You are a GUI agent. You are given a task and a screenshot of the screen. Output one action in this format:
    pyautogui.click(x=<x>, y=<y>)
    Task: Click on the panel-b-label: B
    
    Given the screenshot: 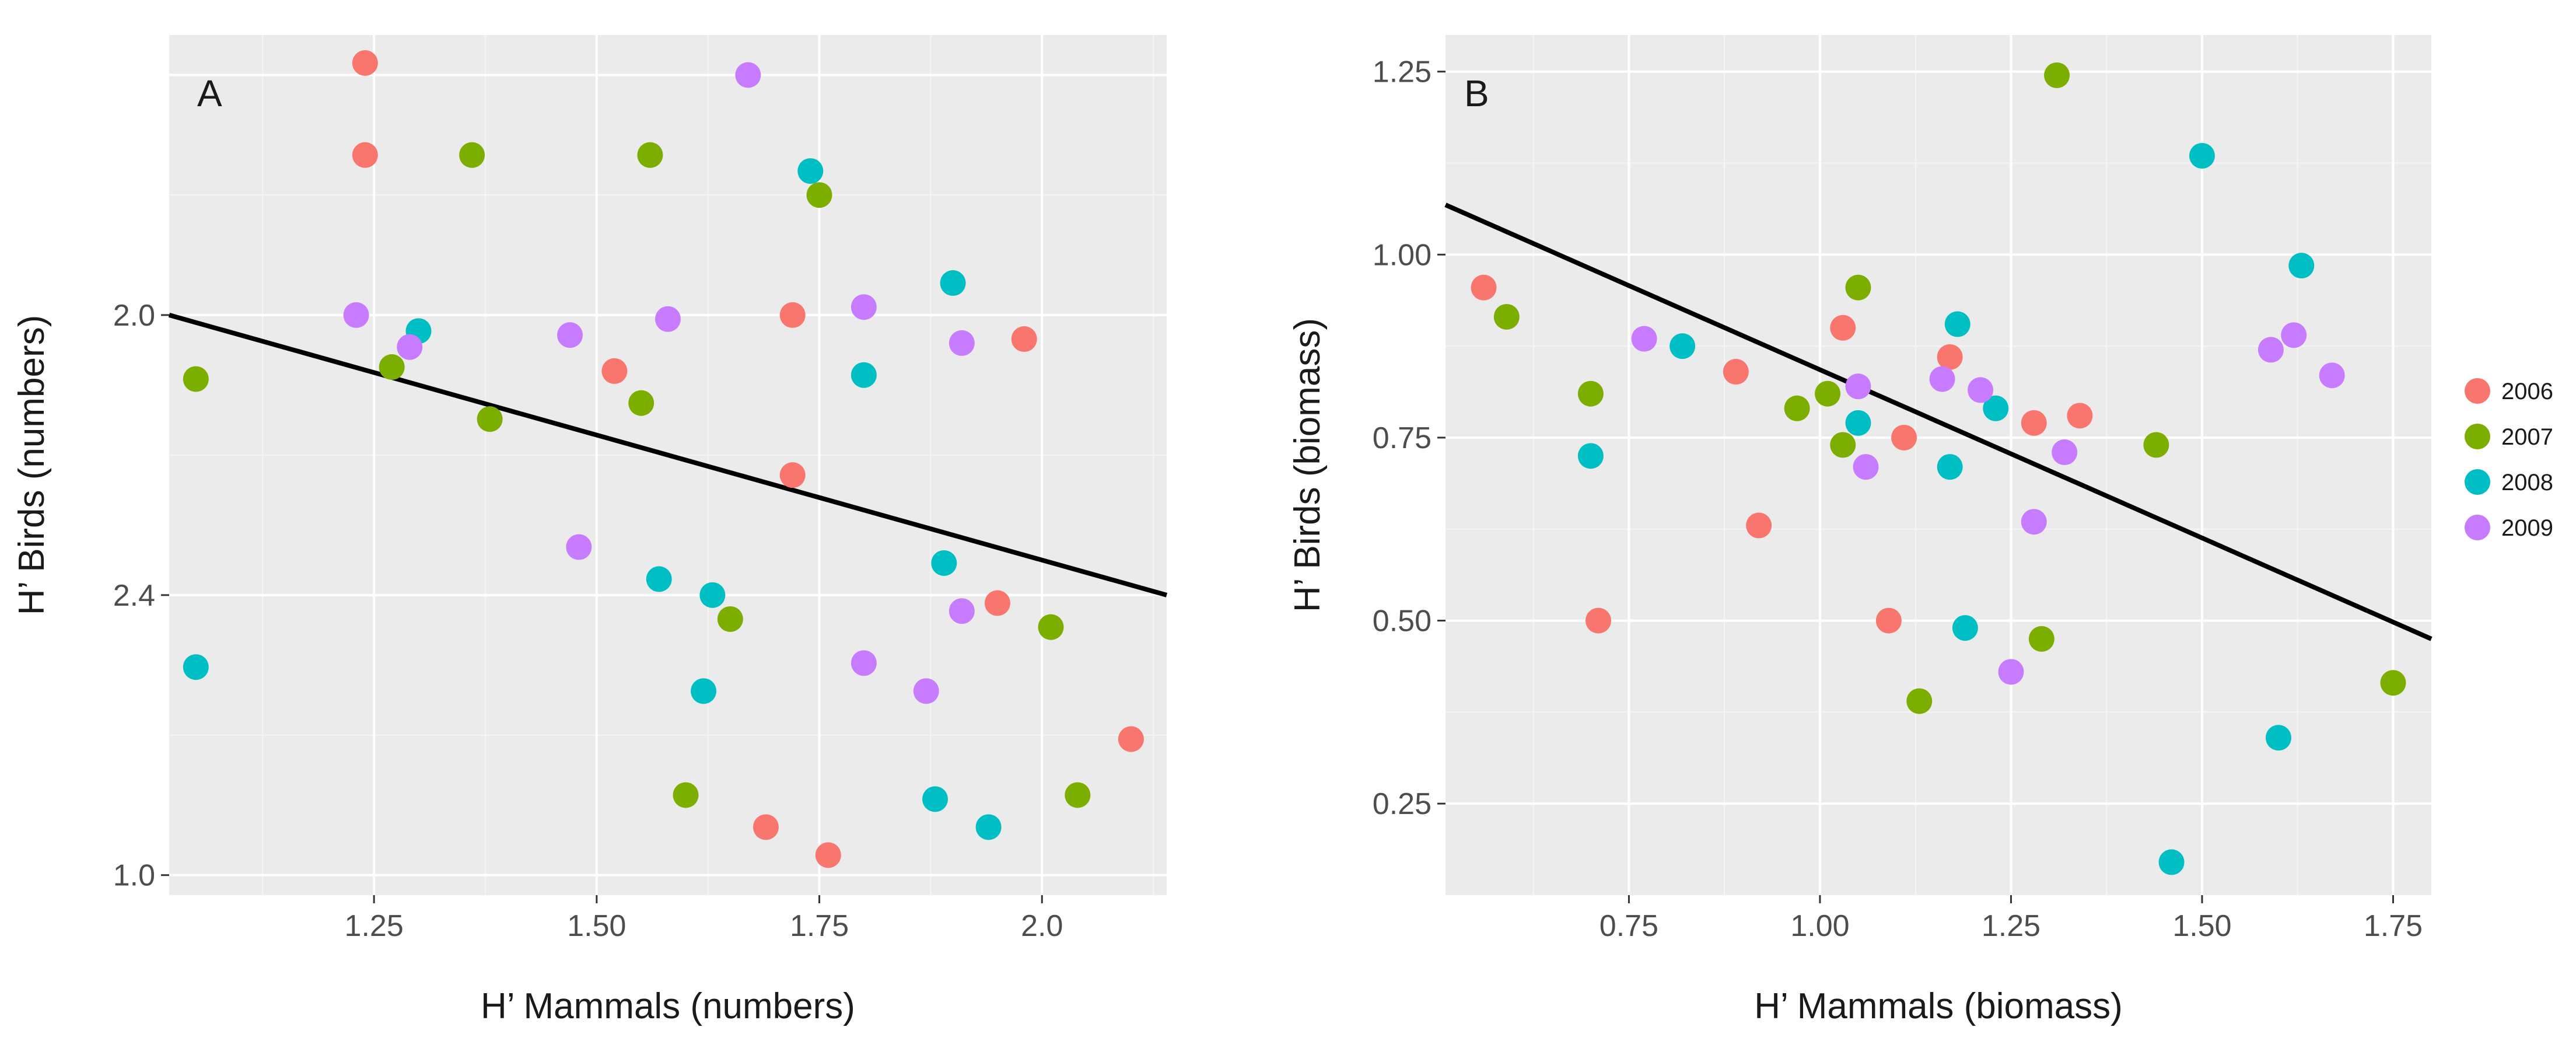 What is the action you would take?
    pyautogui.click(x=1476, y=93)
    